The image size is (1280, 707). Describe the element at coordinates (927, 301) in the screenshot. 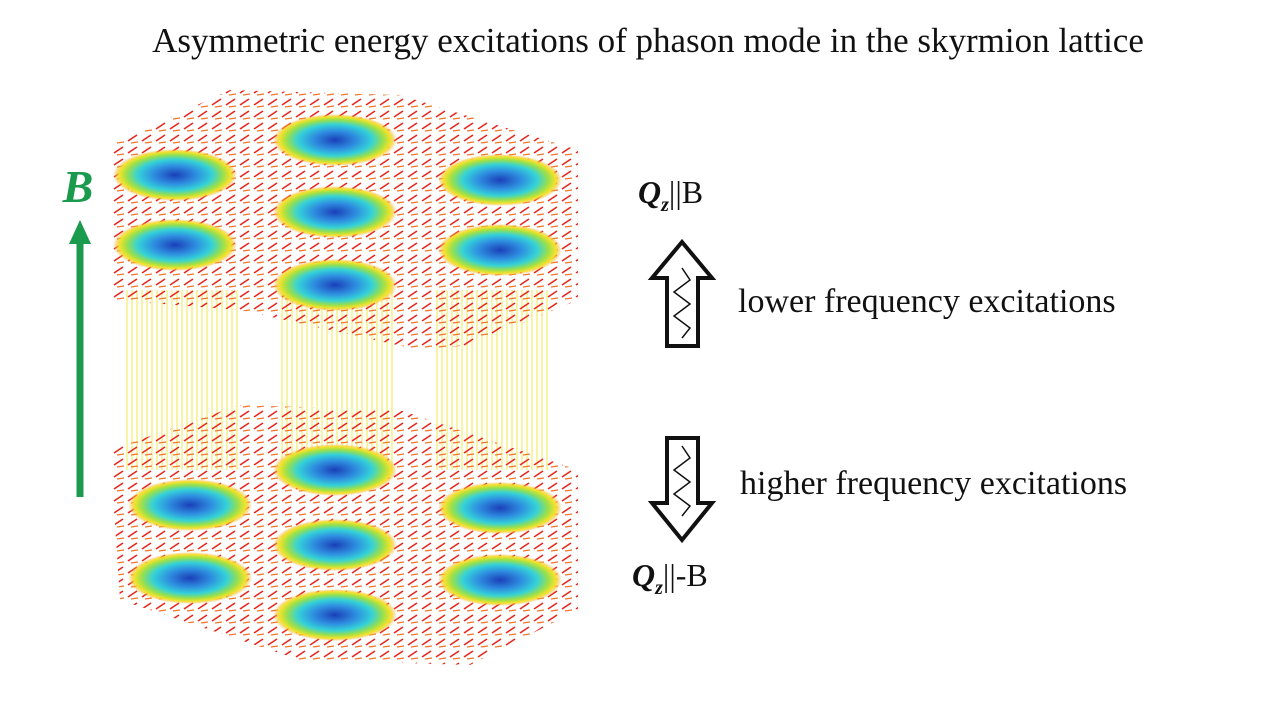

I see `upper-caption: lower frequency excitations` at that location.